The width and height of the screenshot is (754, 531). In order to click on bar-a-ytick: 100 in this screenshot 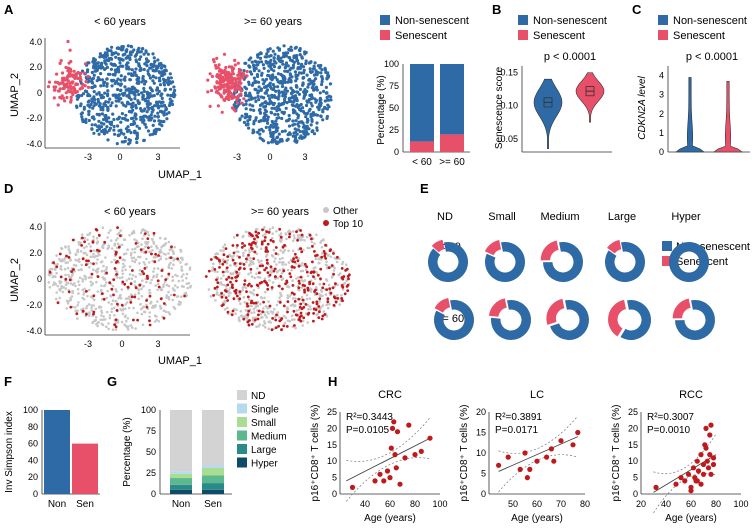, I will do `click(391, 64)`.